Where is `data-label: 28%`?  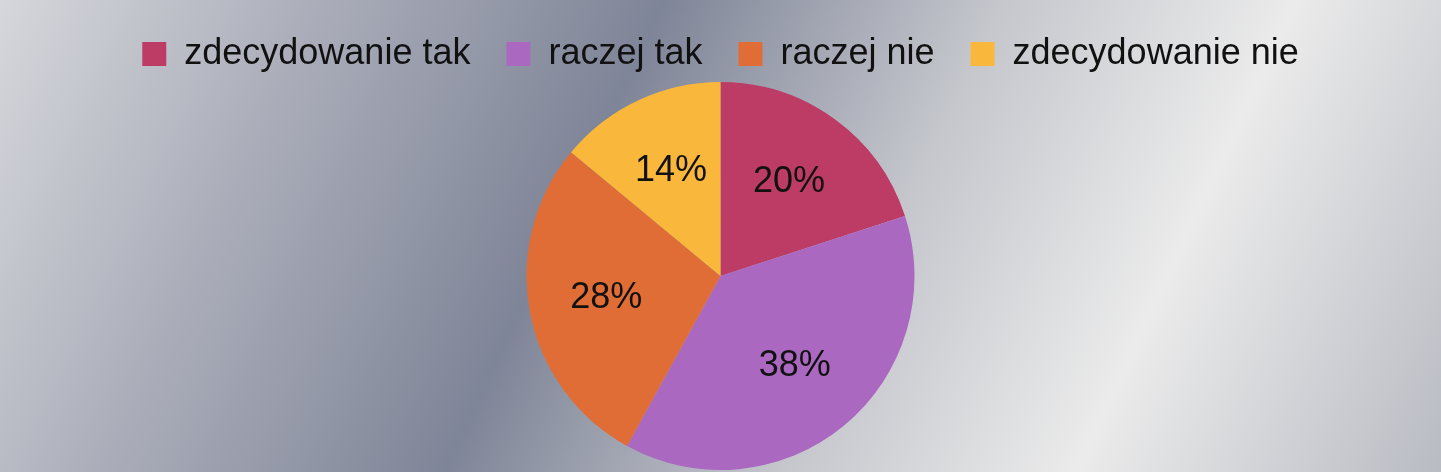 data-label: 28% is located at coordinates (606, 295).